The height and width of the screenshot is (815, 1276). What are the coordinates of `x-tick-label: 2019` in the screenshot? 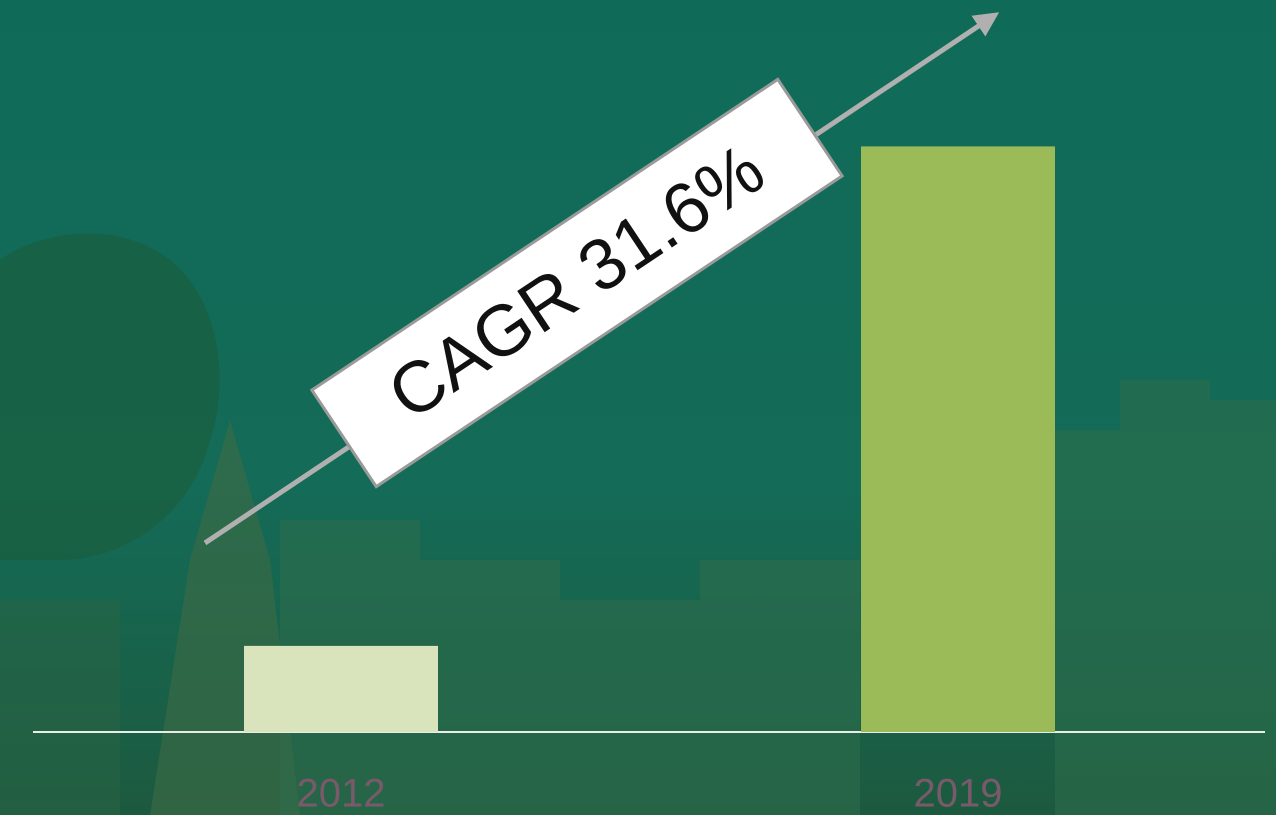 It's located at (958, 793).